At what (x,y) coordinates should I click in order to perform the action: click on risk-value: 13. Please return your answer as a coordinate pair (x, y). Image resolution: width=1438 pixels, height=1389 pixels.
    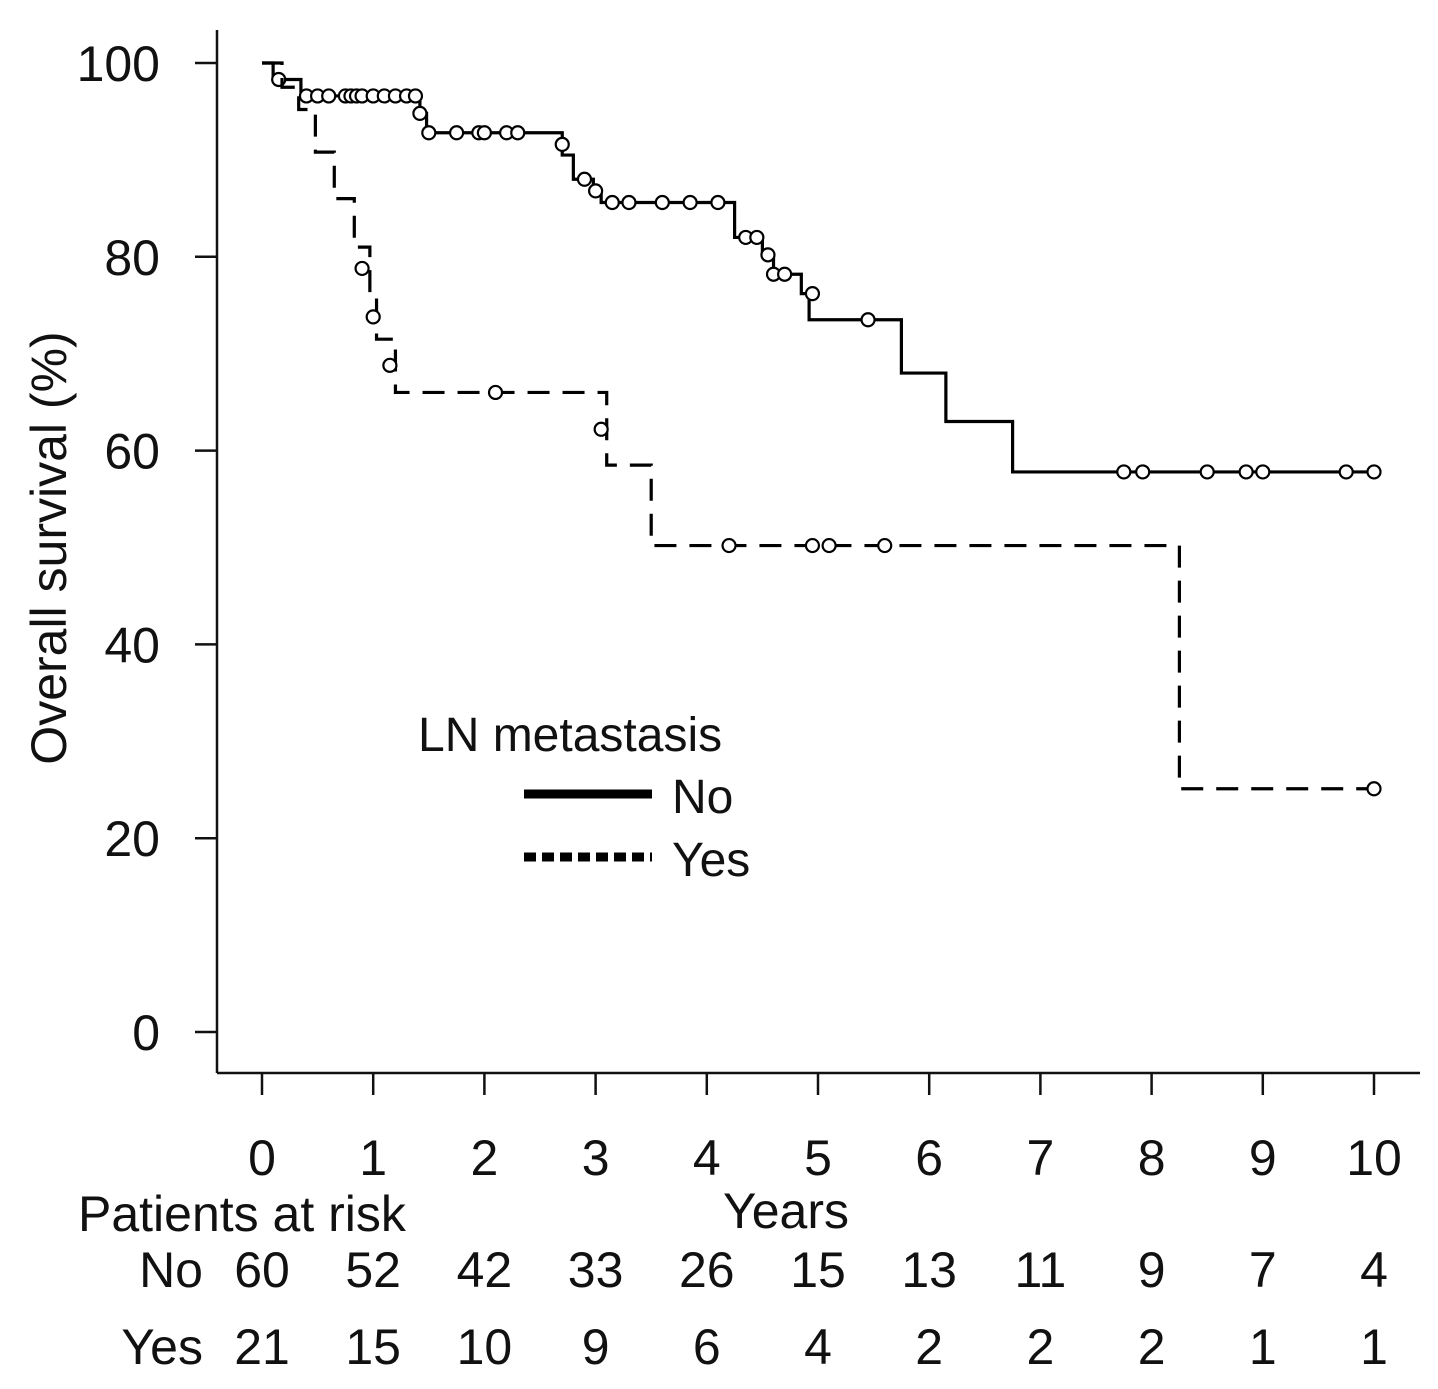
    Looking at the image, I should click on (929, 1270).